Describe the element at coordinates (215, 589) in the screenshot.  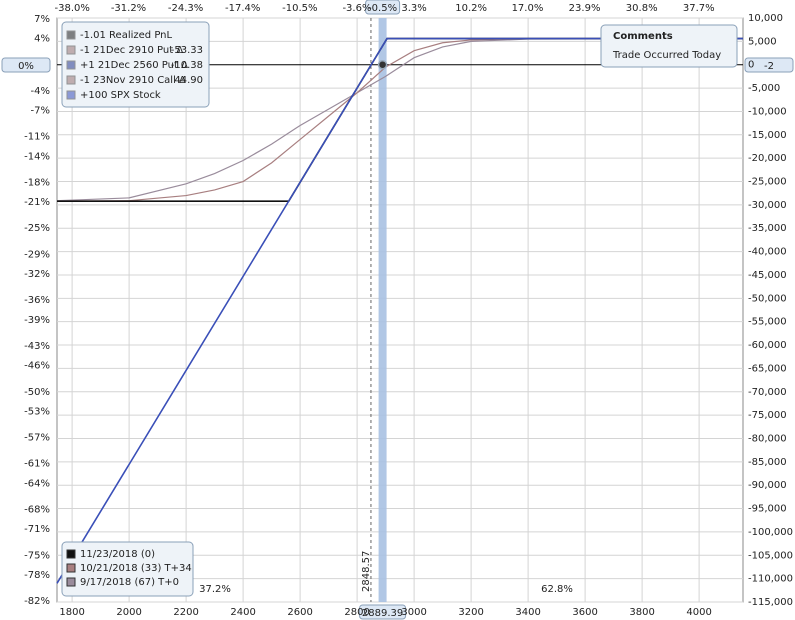
I see `probability-label: 37.2%` at that location.